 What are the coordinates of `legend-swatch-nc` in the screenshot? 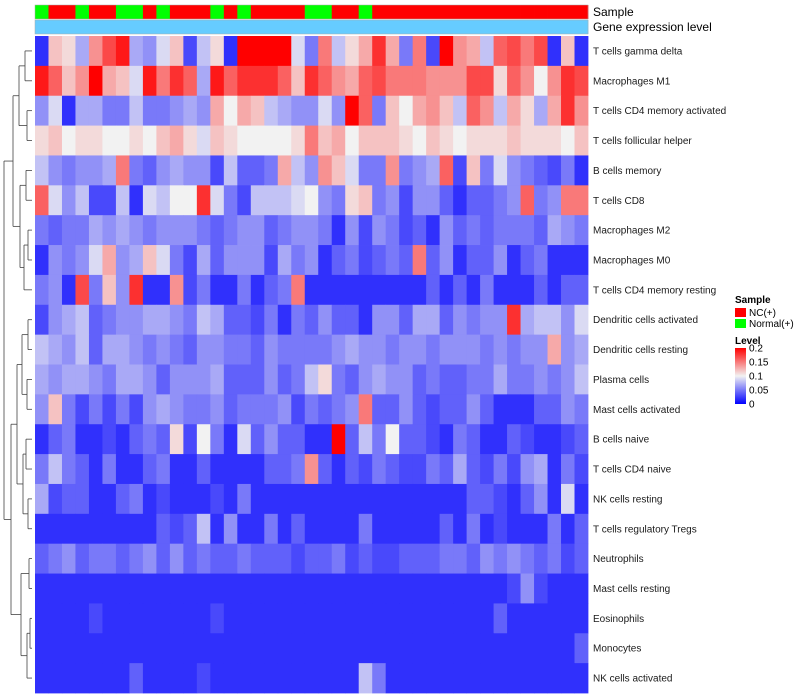 It's located at (740, 312).